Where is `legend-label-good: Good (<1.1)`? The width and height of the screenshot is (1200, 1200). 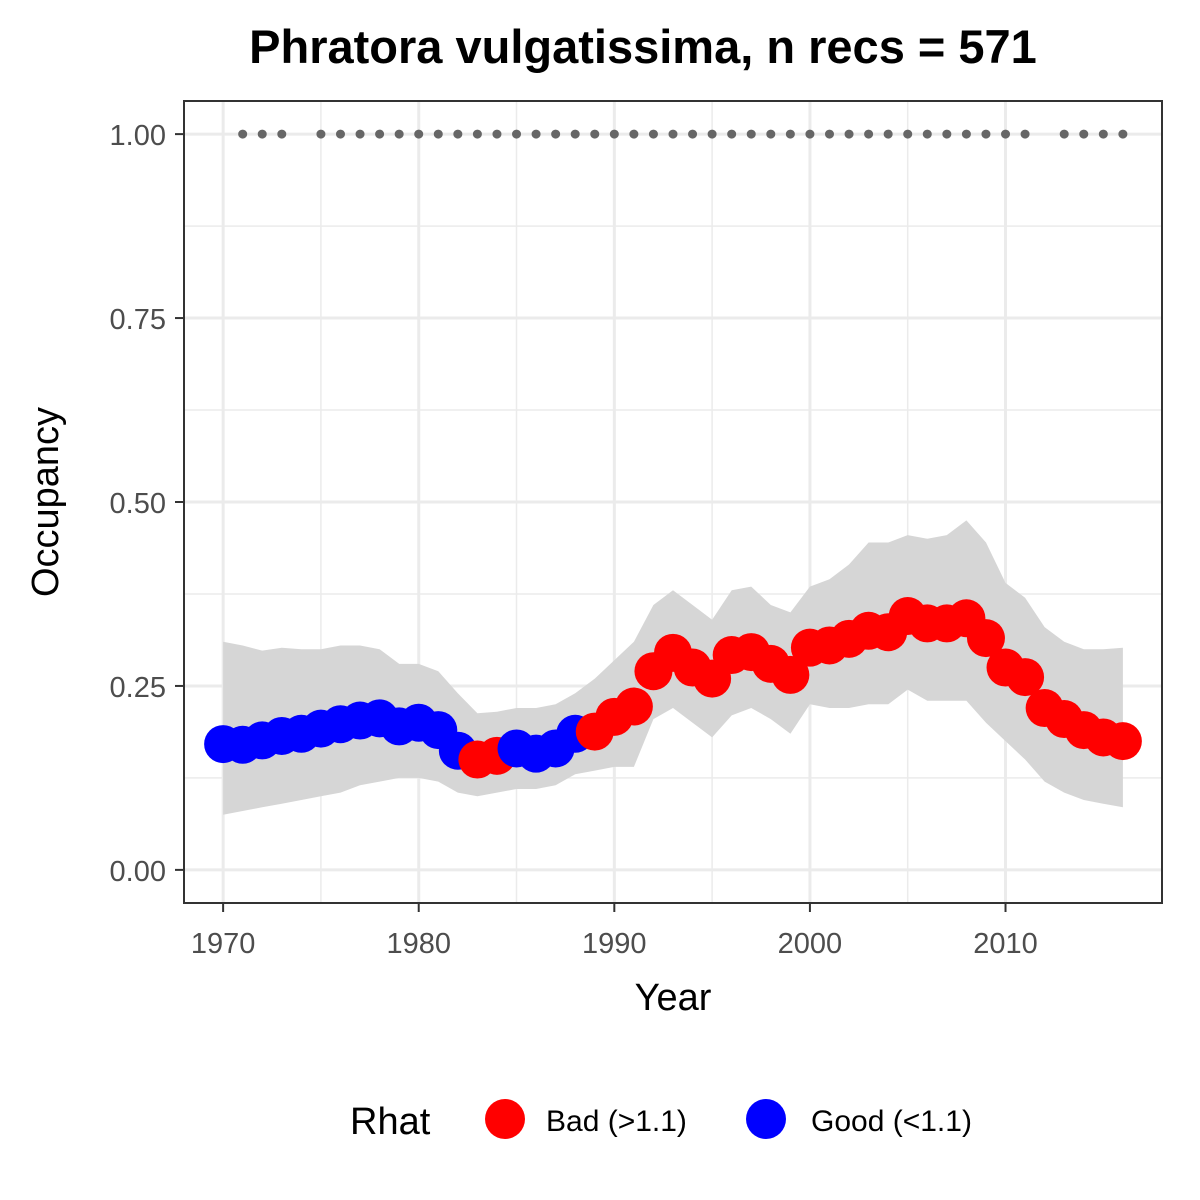
legend-label-good: Good (<1.1) is located at coordinates (891, 1121).